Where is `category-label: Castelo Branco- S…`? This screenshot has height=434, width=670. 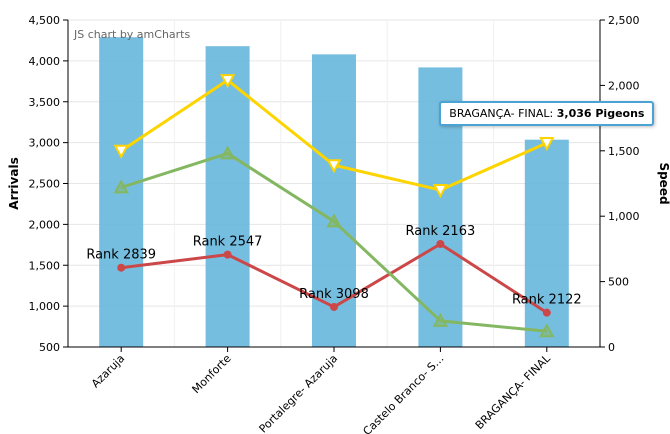
category-label: Castelo Branco- S… is located at coordinates (403, 393).